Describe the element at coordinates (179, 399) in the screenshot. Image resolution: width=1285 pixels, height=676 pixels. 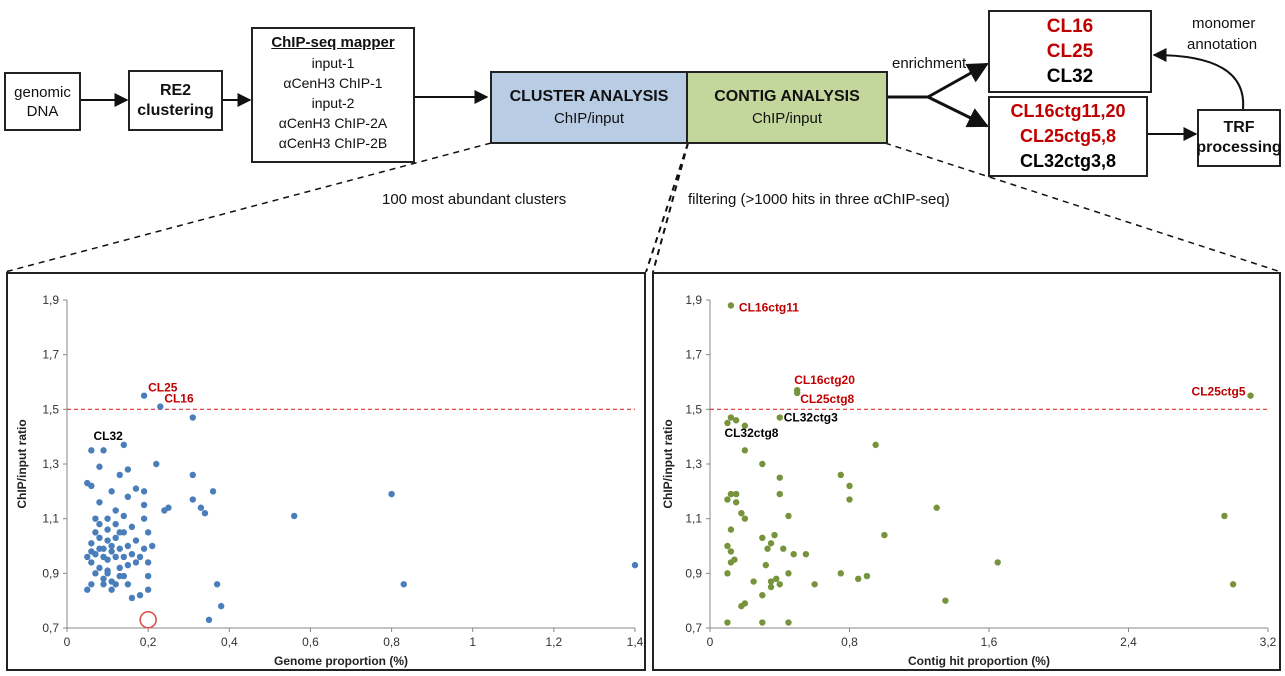
I see `left-point-annotation: CL16` at that location.